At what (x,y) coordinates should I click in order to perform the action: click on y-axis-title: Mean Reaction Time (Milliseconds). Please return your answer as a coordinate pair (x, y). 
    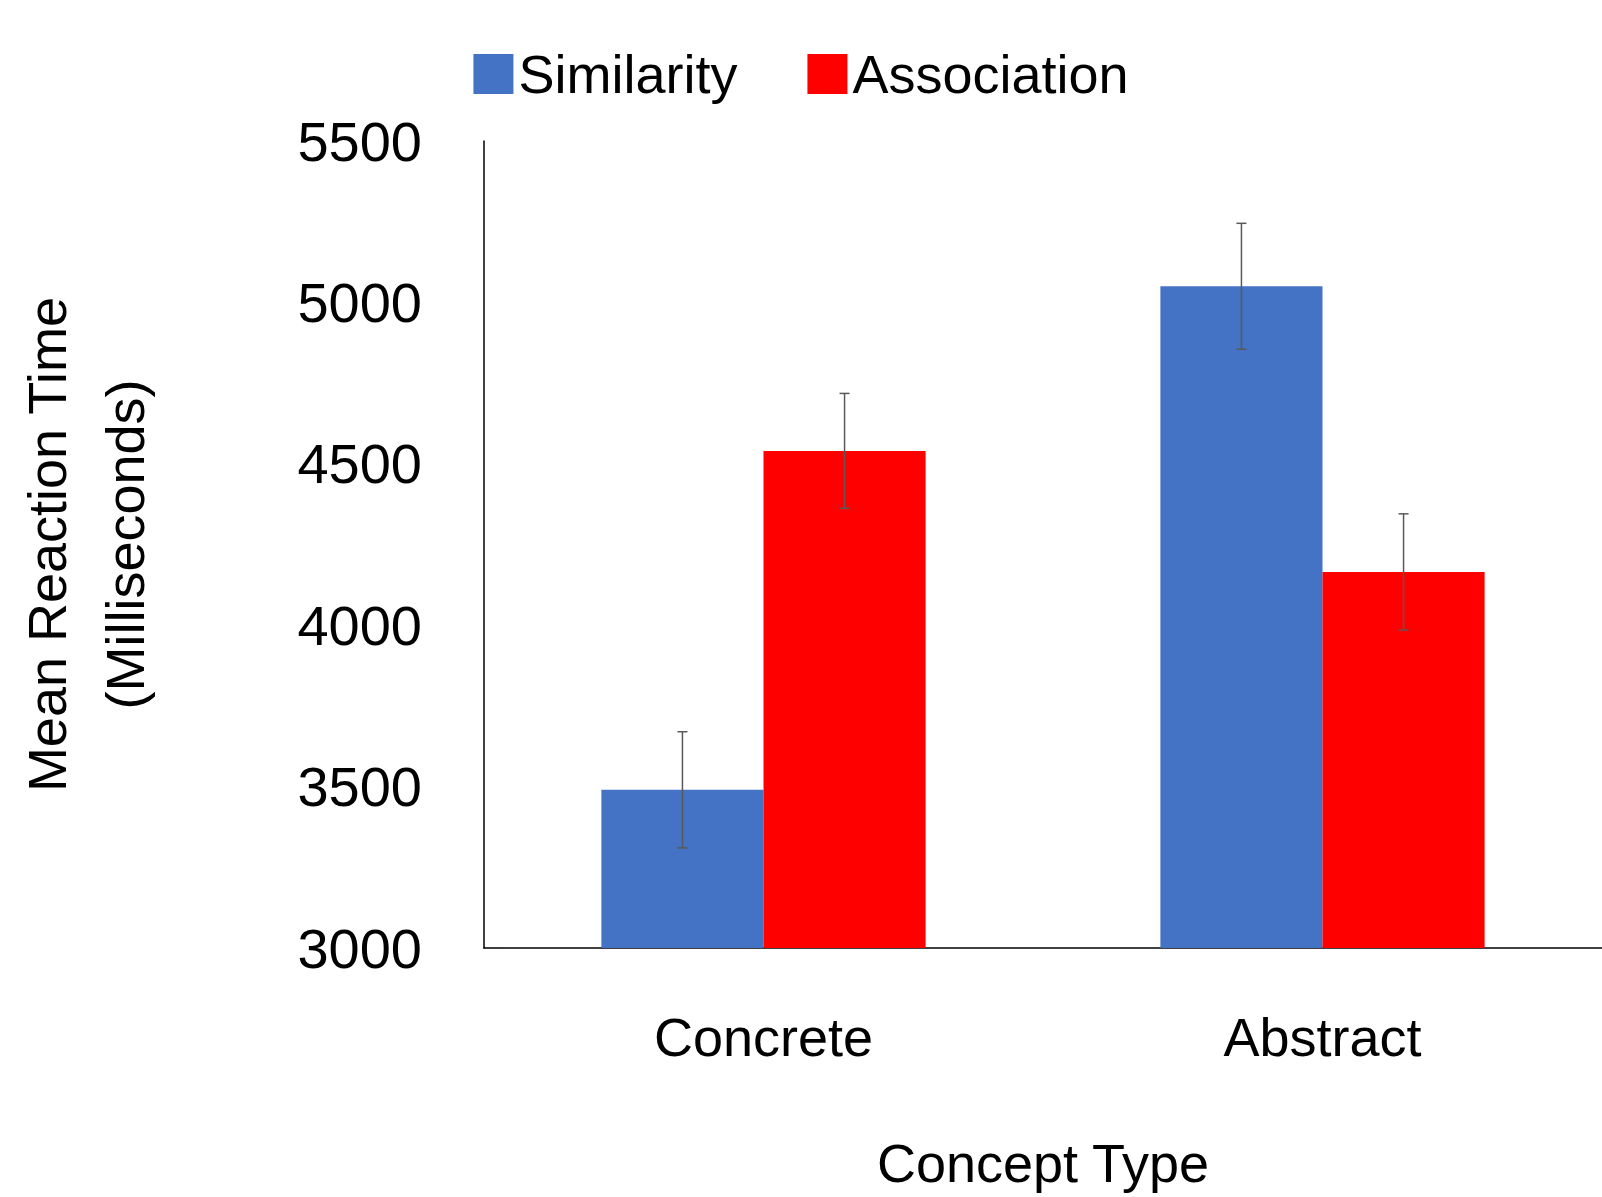
    Looking at the image, I should click on (86, 544).